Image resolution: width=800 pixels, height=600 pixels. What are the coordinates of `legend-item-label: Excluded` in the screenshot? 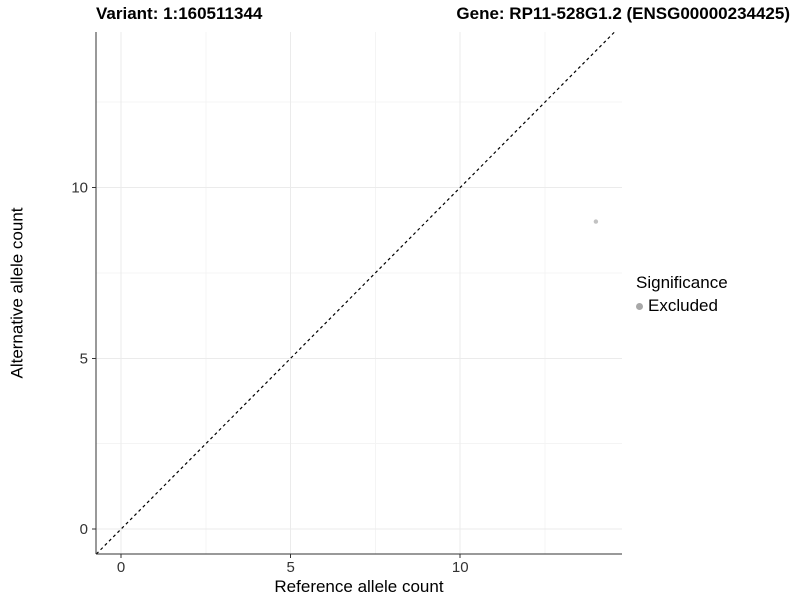 It's located at (683, 305).